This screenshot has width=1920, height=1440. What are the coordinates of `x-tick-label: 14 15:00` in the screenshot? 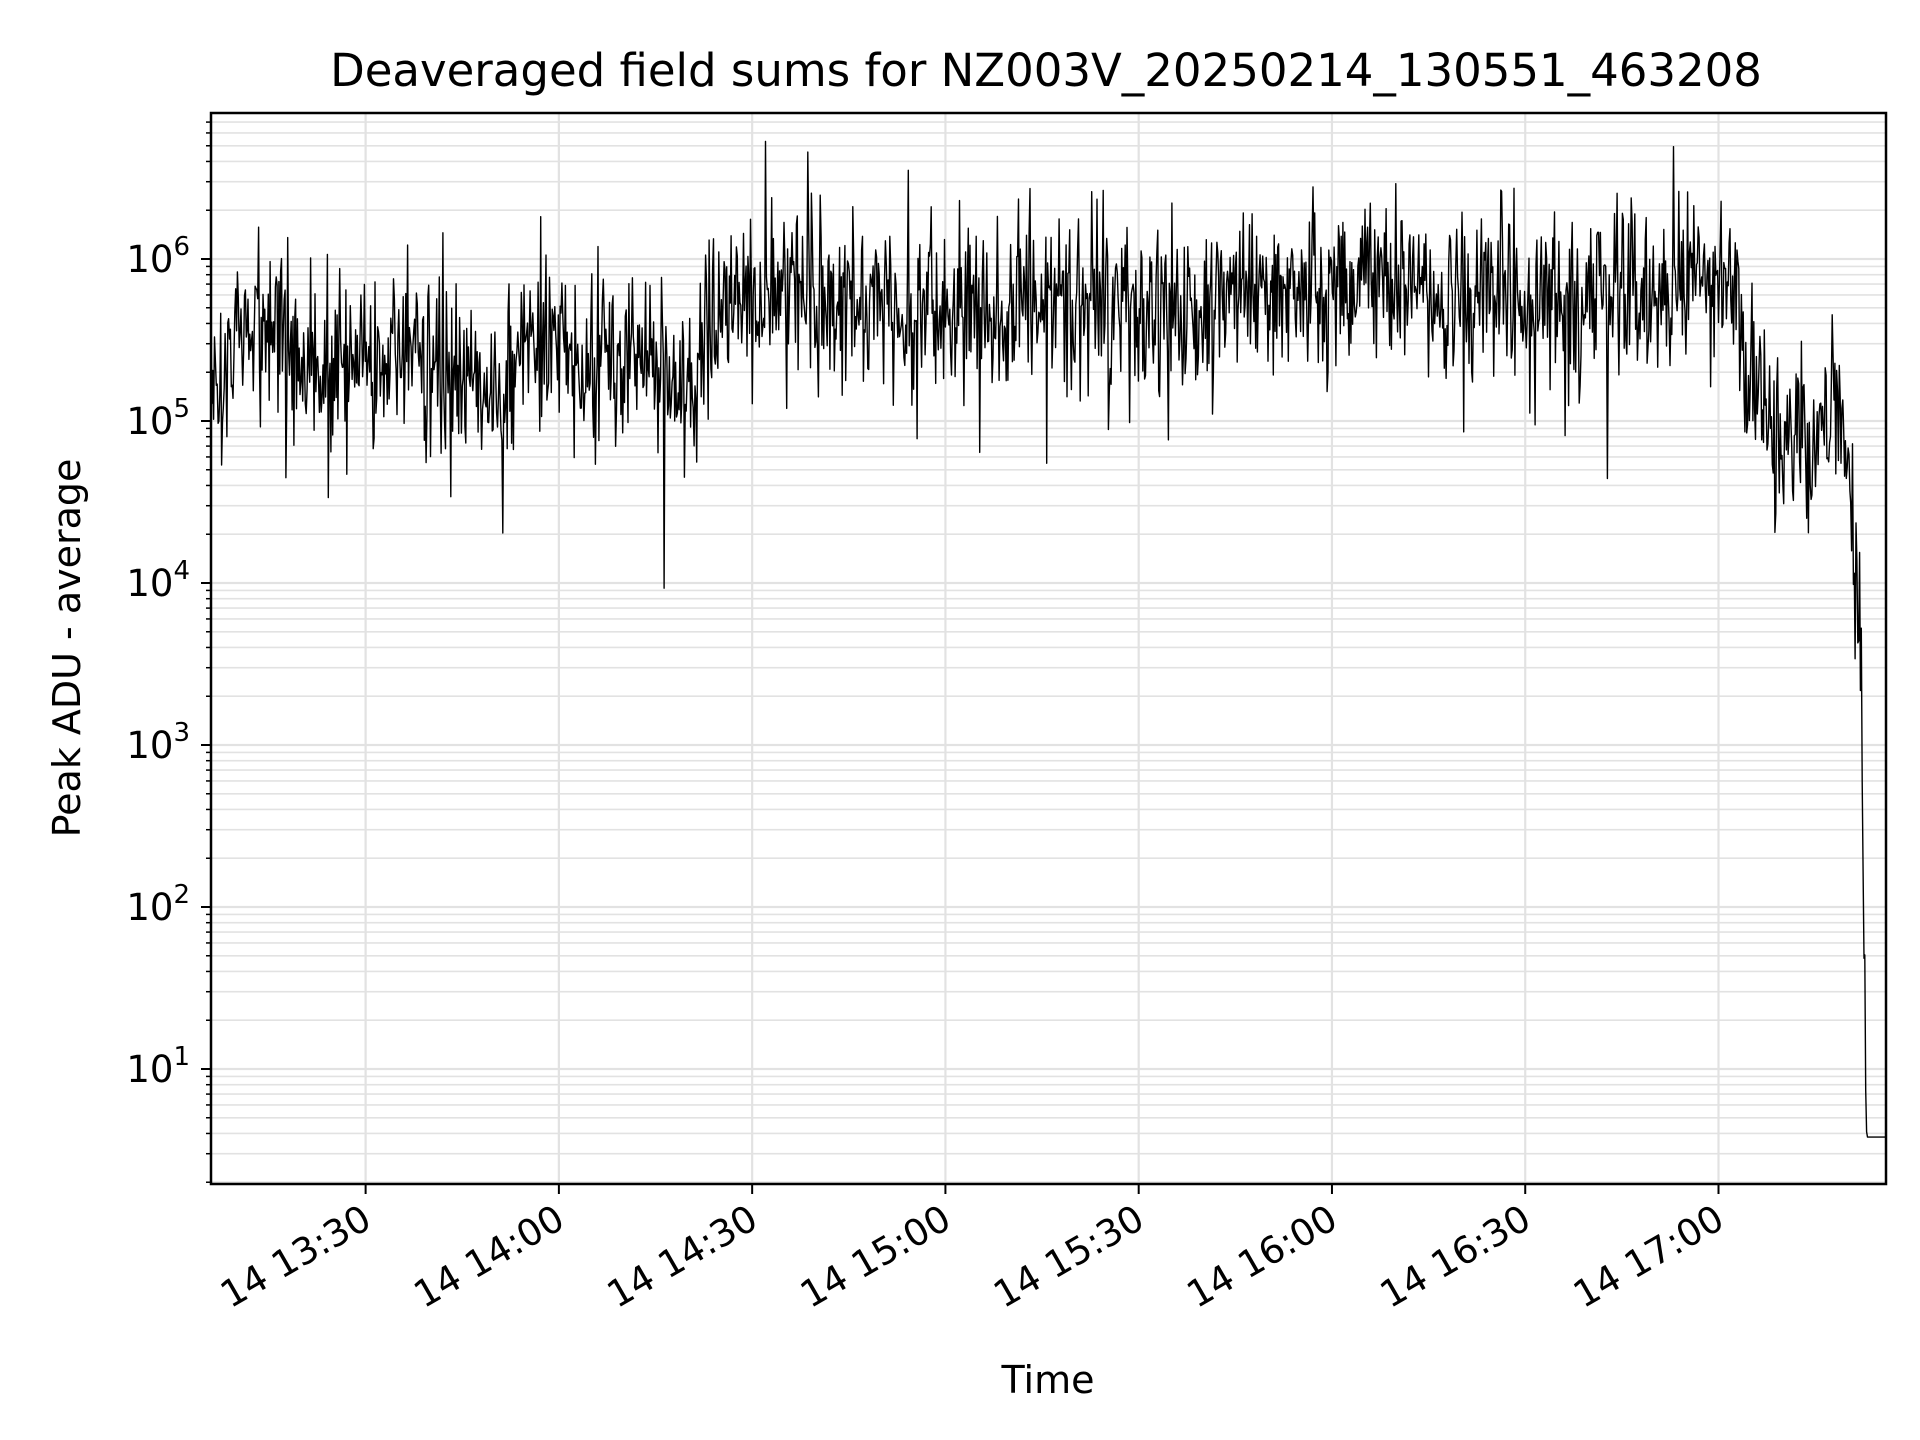 It's located at (875, 1257).